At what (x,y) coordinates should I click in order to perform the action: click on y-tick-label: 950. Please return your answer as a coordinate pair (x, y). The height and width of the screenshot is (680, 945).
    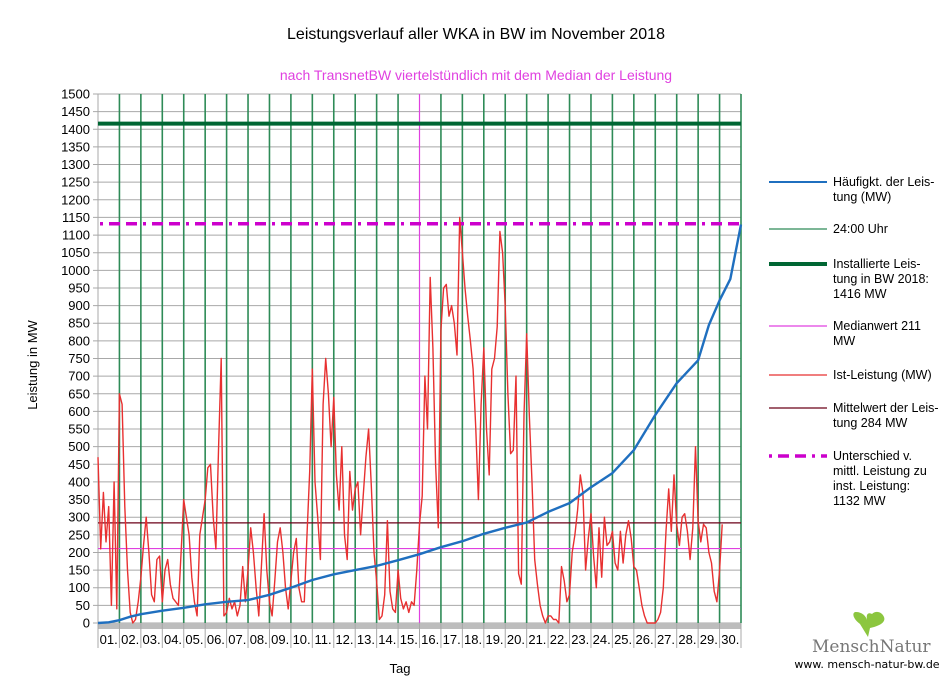
    Looking at the image, I should click on (79, 287).